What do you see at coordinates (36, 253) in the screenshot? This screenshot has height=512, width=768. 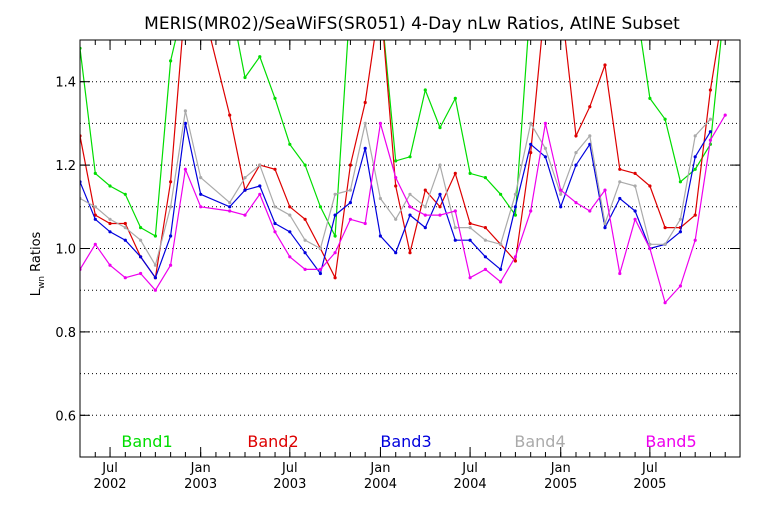 I see `y-axis-label-rest: Ratios` at bounding box center [36, 253].